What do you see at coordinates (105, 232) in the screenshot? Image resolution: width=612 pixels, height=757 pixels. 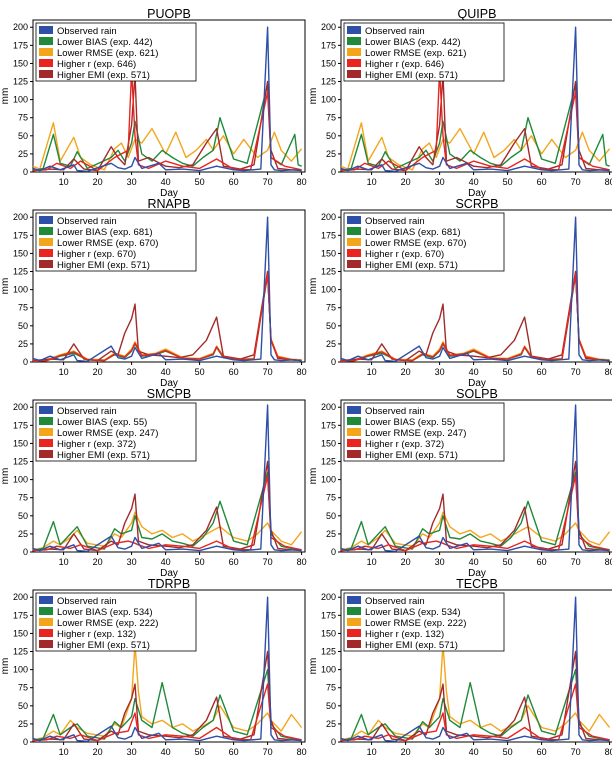 I see `legend-entry: Lower BIAS (exp. 681)` at bounding box center [105, 232].